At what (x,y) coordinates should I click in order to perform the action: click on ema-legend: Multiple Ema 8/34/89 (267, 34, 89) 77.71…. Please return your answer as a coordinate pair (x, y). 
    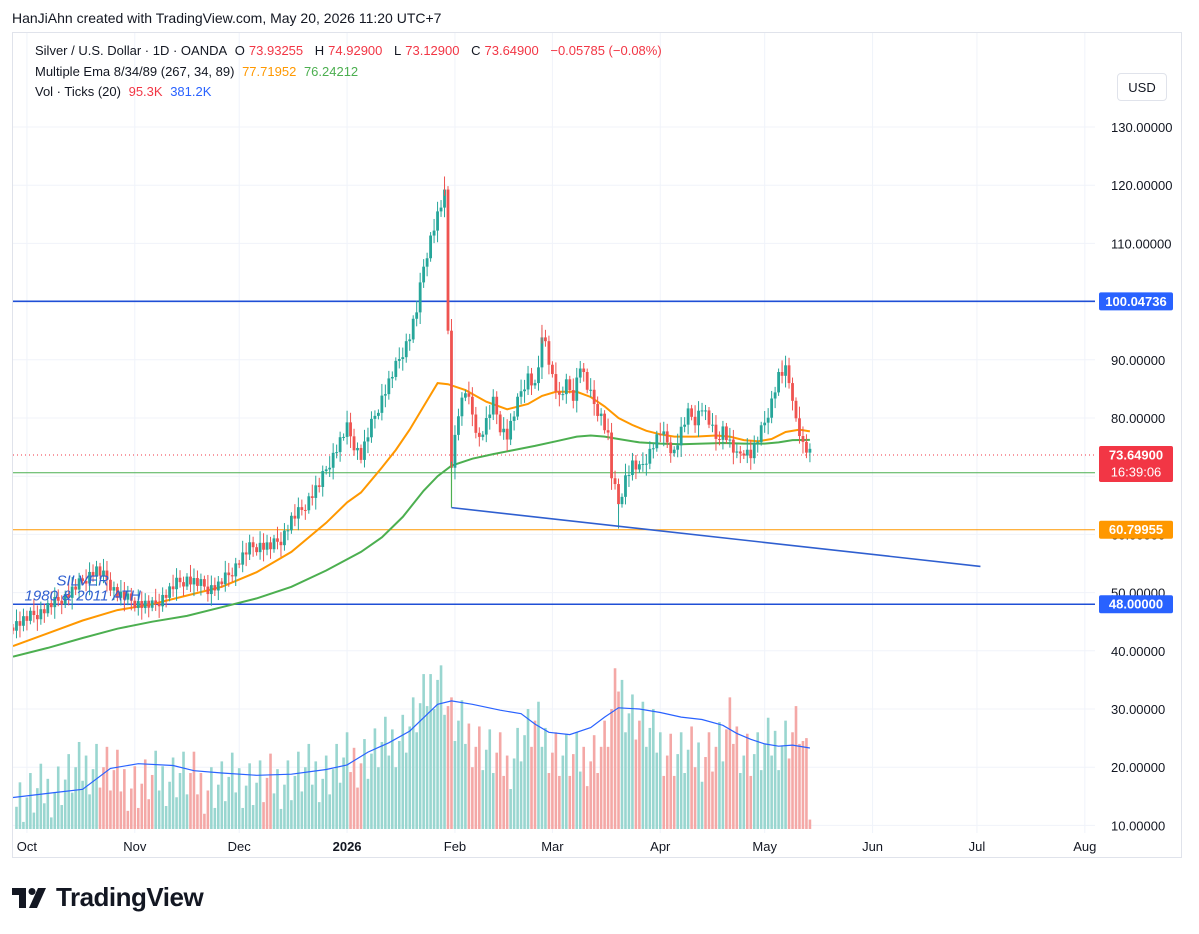
    Looking at the image, I should click on (198, 71).